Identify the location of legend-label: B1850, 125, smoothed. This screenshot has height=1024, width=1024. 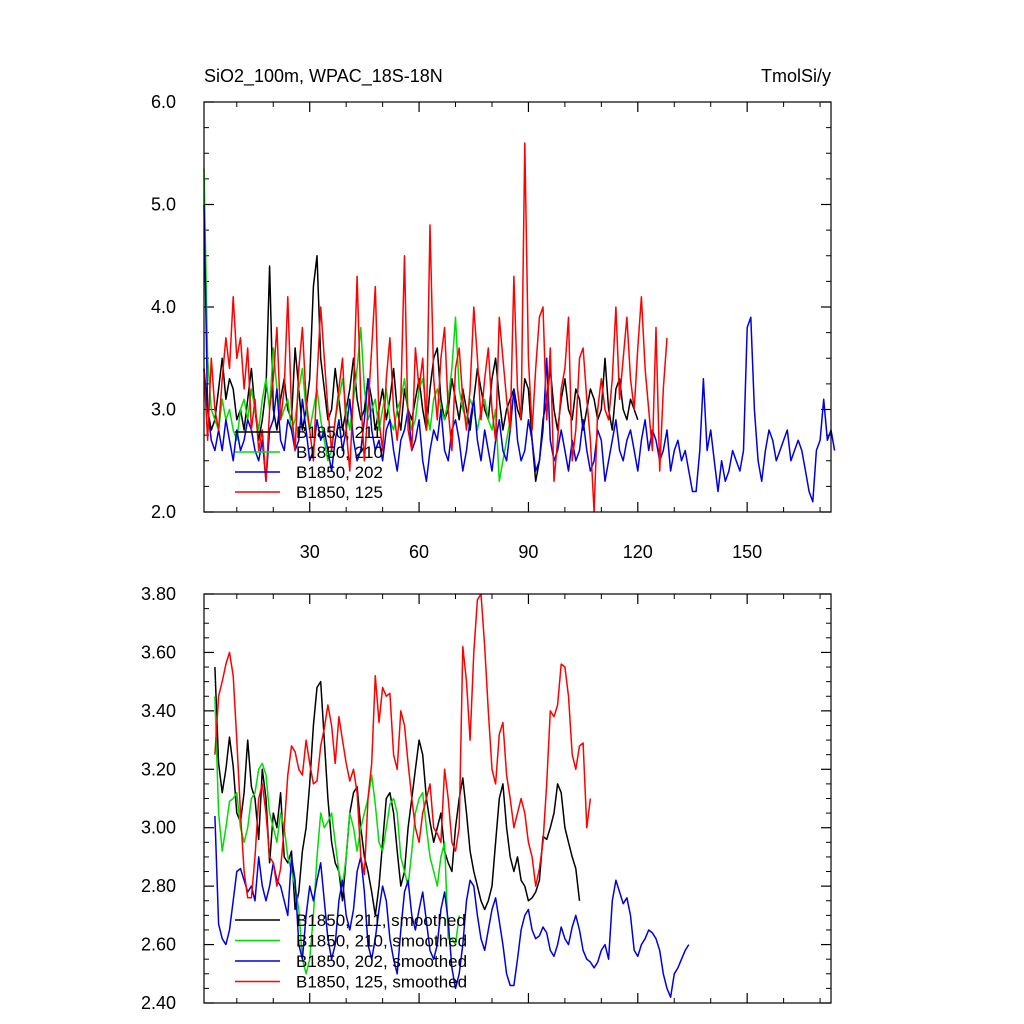
(381, 982).